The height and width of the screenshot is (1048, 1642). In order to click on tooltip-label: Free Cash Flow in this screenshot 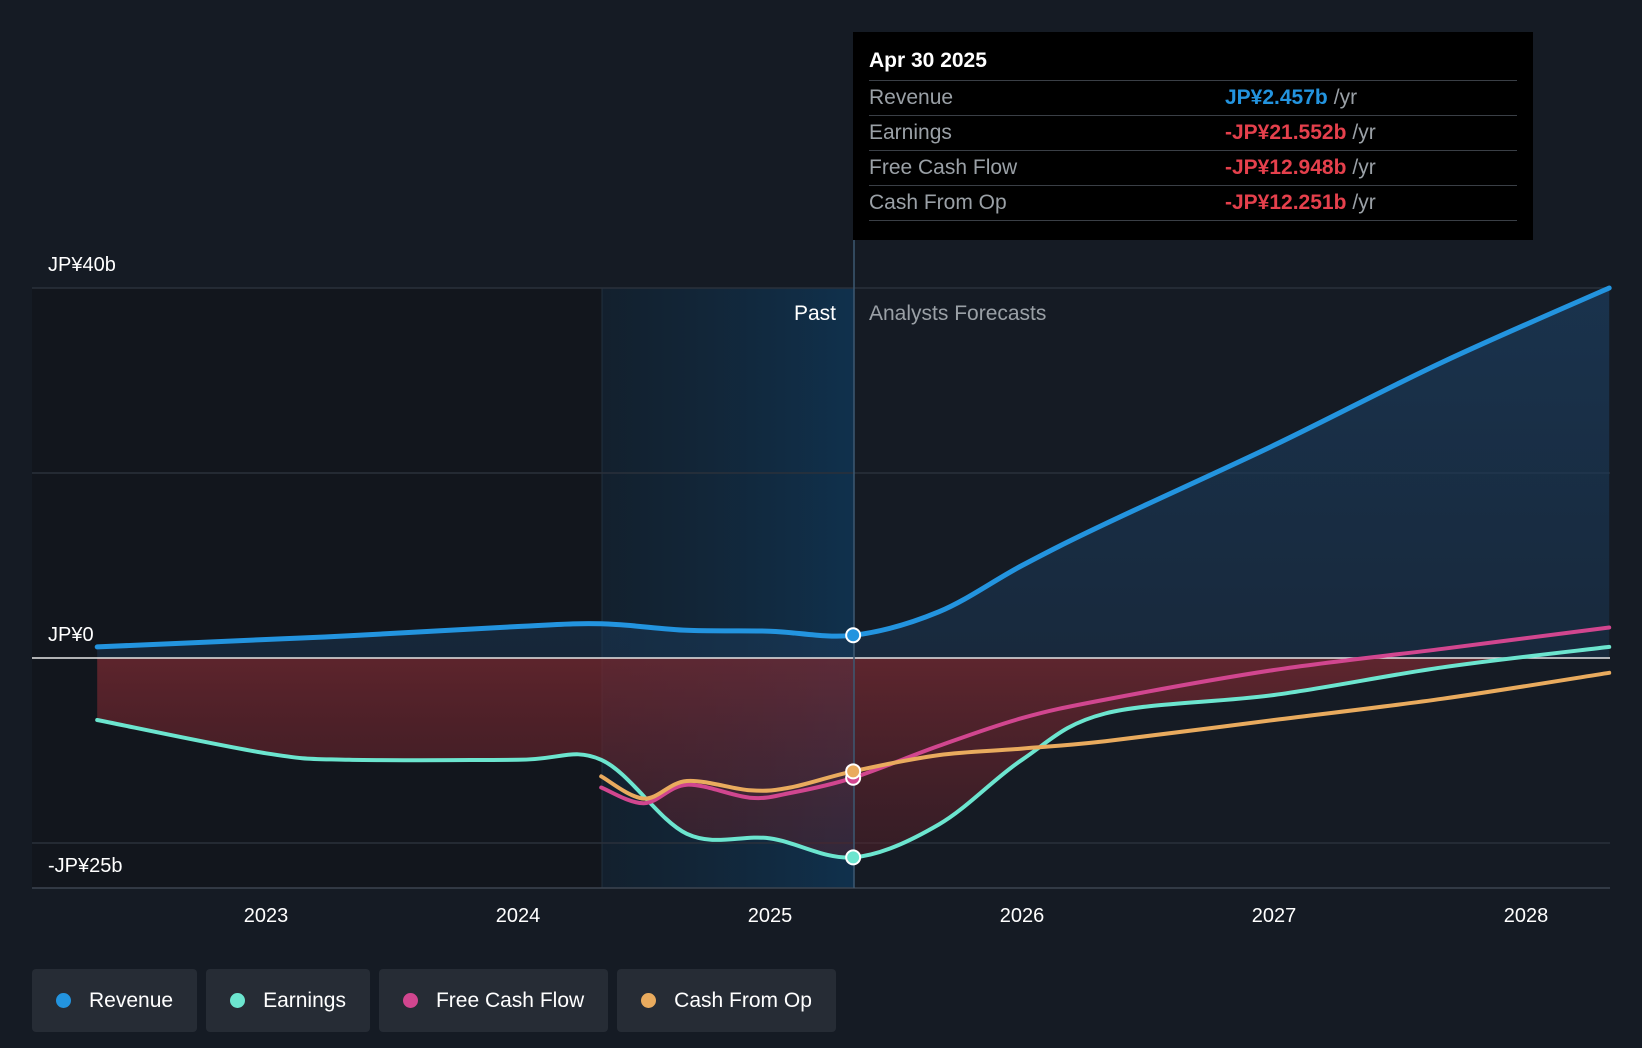, I will do `click(943, 167)`.